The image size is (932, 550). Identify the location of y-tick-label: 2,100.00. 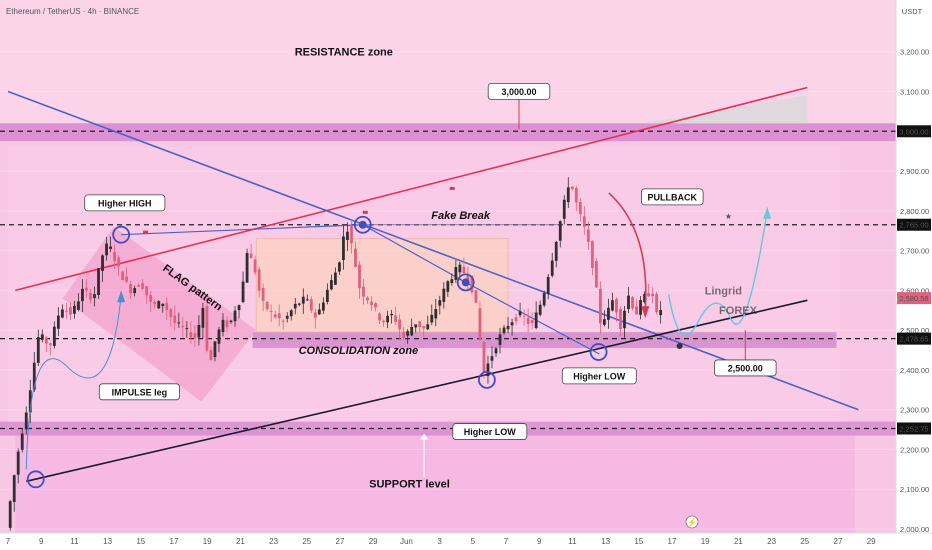
(914, 489).